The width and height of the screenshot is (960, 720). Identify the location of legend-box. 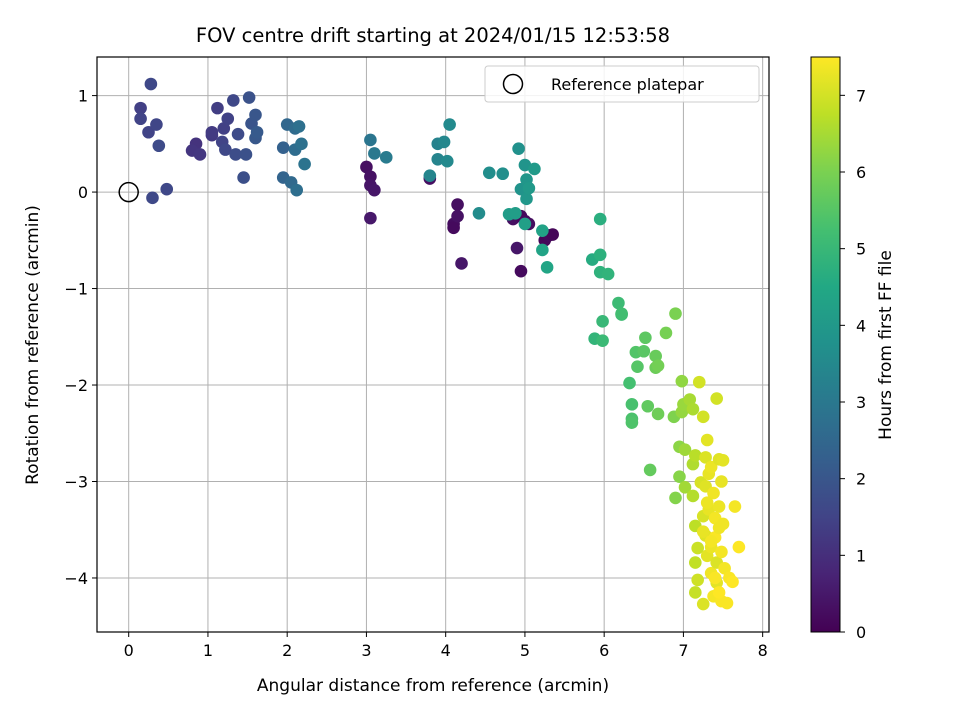
(622, 84).